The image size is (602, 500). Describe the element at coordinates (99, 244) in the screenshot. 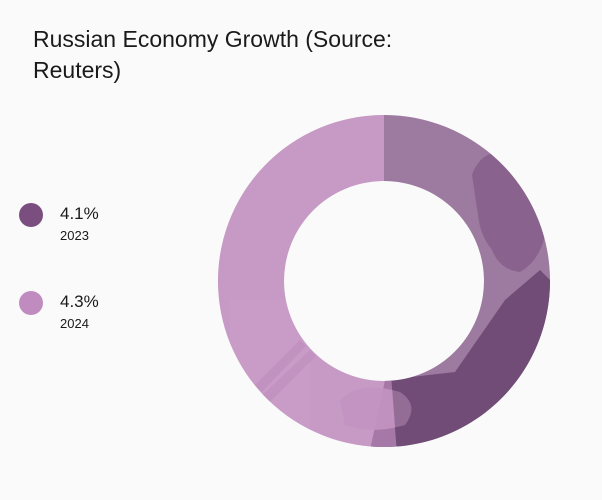

I see `legend-item-2023: 4.1% 2023` at that location.